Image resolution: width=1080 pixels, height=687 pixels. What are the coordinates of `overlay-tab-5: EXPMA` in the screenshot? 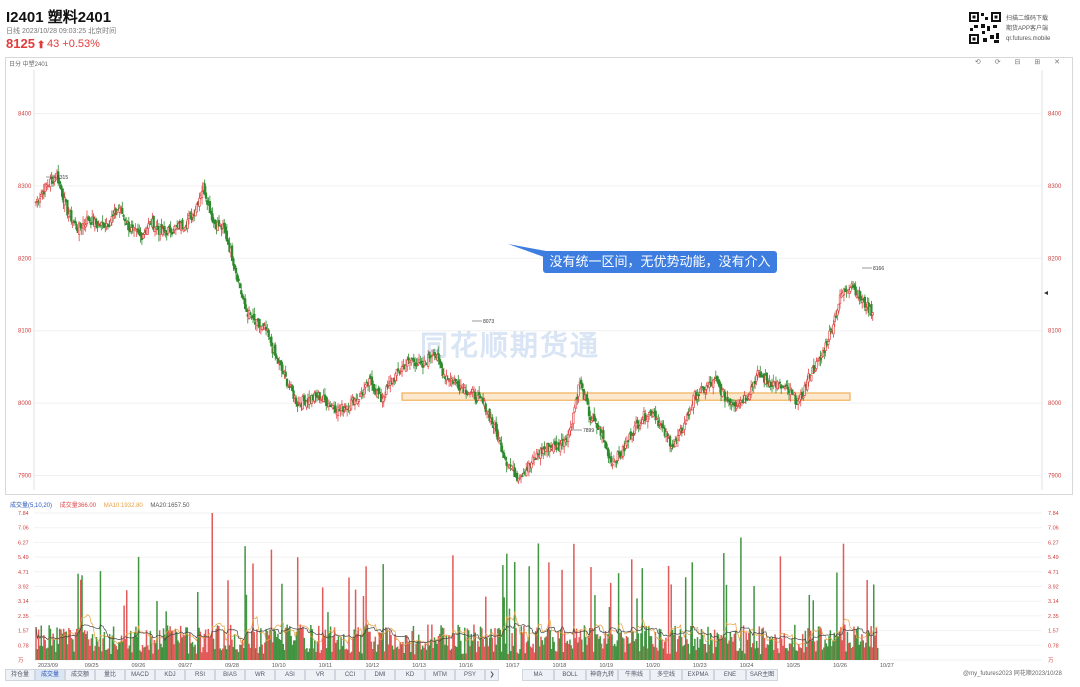 It's located at (698, 675).